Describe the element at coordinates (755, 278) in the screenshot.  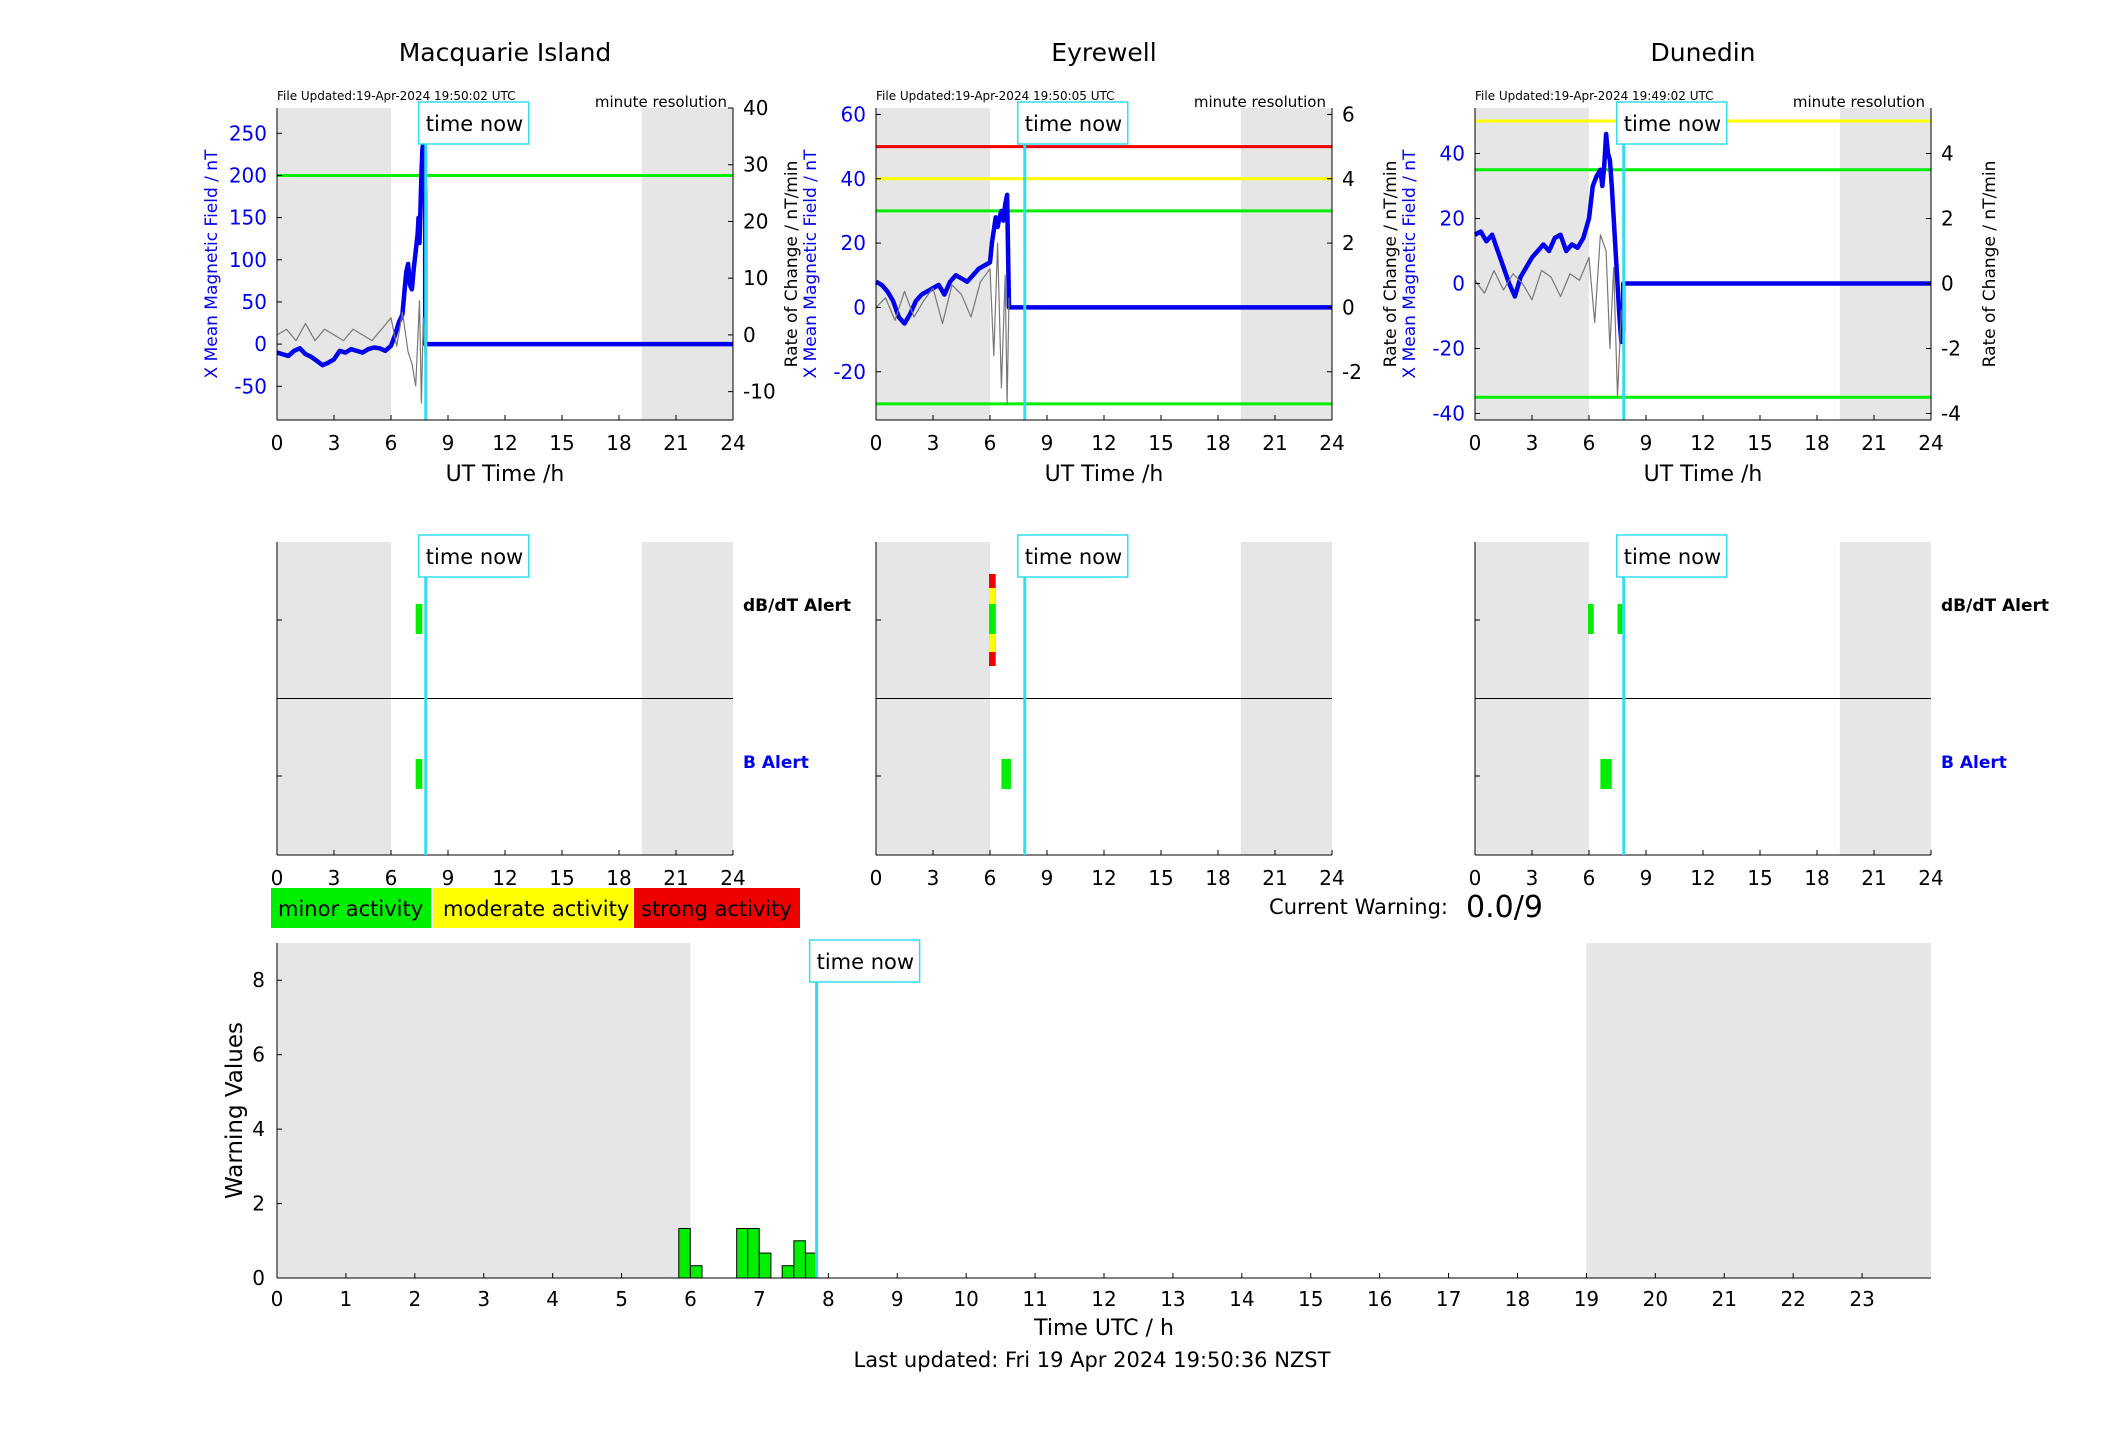
I see `y2-tick-label: 10` at that location.